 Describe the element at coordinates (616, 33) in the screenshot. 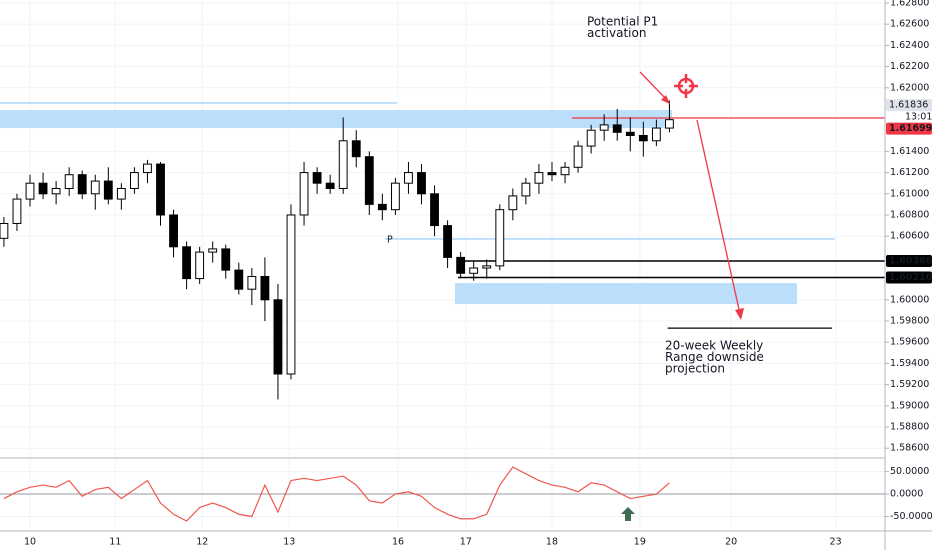

I see `annotation: activation` at that location.